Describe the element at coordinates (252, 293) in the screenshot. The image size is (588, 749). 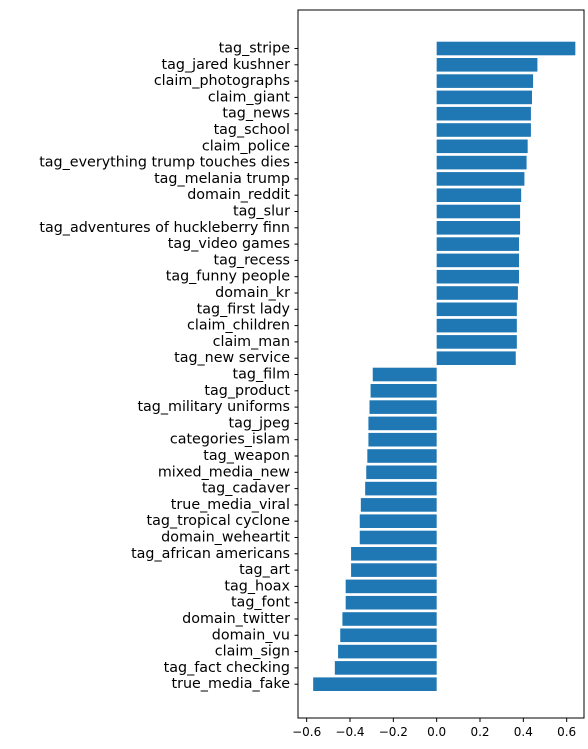
I see `category-label: domain_kr` at that location.